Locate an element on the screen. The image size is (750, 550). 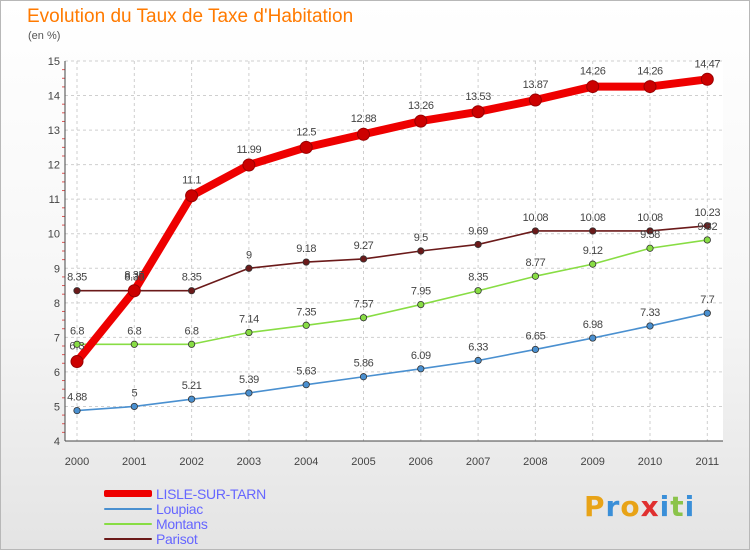
legend-item-loupiac: Loupiac is located at coordinates (185, 509).